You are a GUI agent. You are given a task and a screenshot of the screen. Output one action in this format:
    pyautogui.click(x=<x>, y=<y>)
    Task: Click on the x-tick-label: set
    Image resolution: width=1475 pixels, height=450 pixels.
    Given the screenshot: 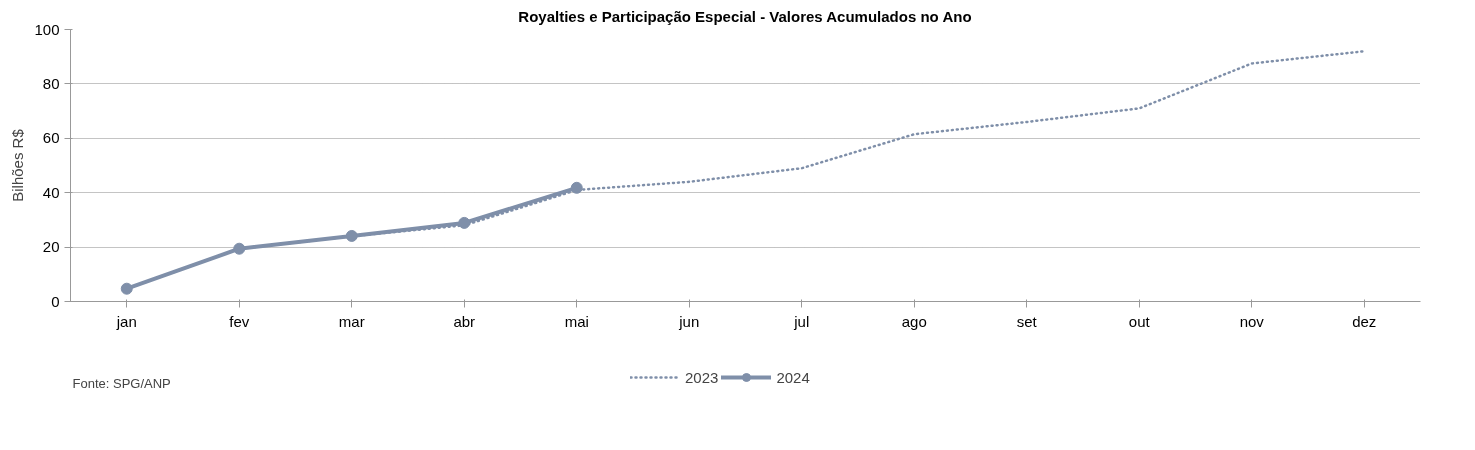 What is the action you would take?
    pyautogui.click(x=1027, y=321)
    